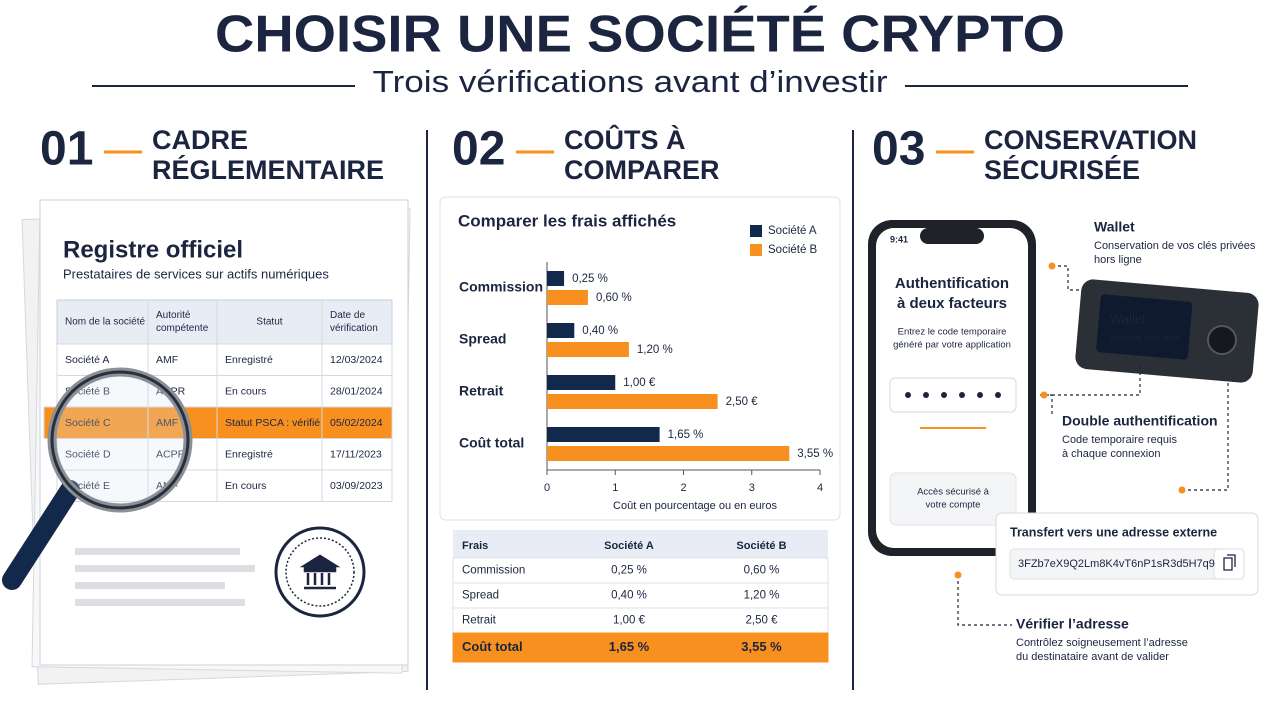  What do you see at coordinates (761, 646) in the screenshot?
I see `cell: 3,55 %` at bounding box center [761, 646].